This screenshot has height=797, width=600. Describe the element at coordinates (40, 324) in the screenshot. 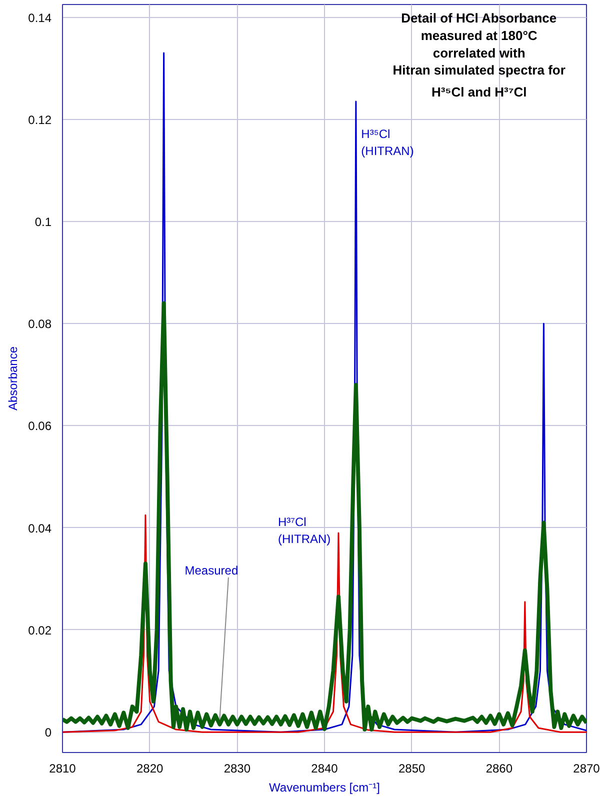

I see `y-tick-label: 0.08` at that location.